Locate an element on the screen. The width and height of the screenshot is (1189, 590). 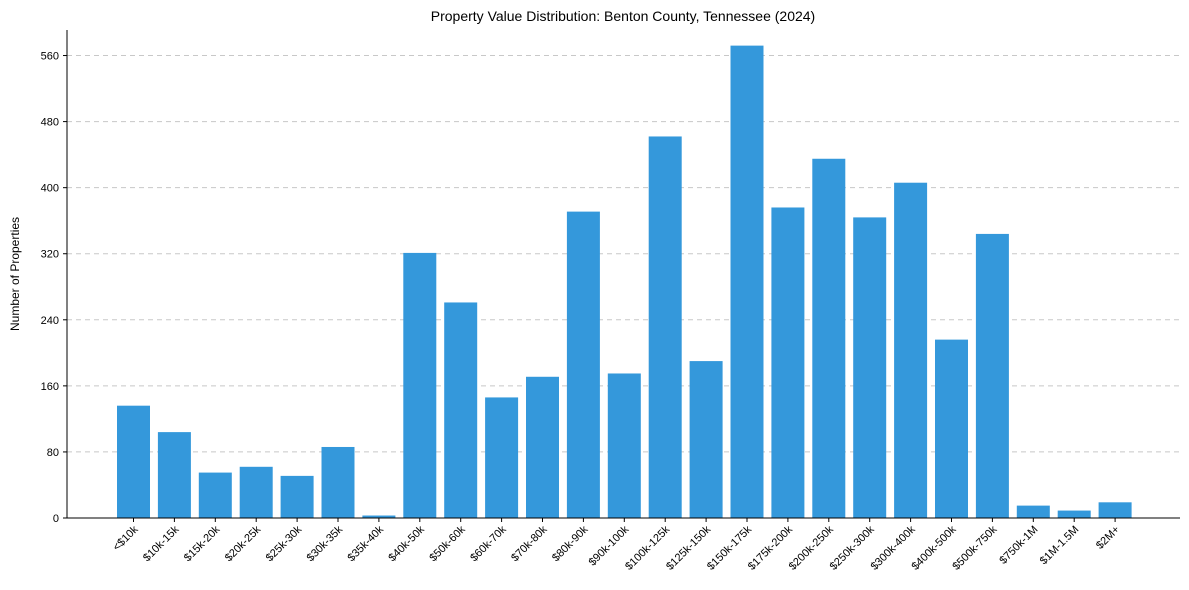
y-tick-label: 80 is located at coordinates (53, 453).